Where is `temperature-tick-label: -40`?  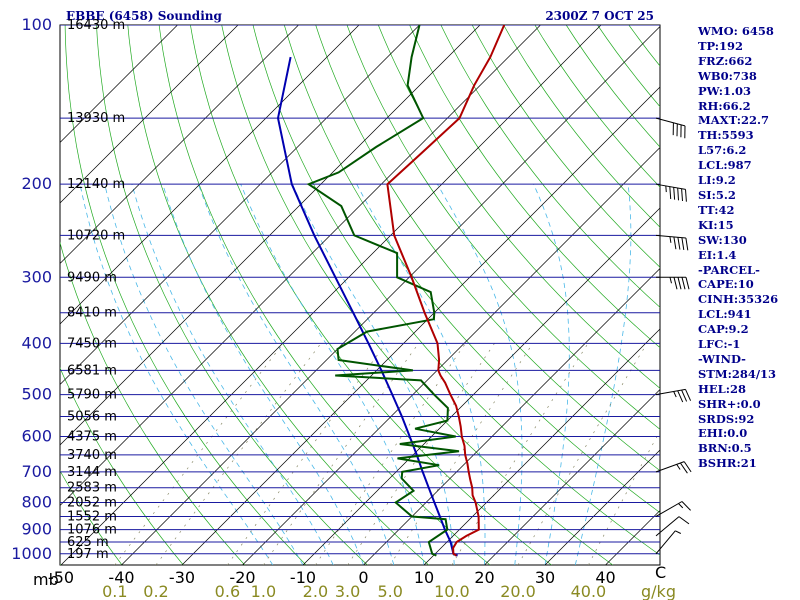
temperature-tick-label: -40 is located at coordinates (121, 577).